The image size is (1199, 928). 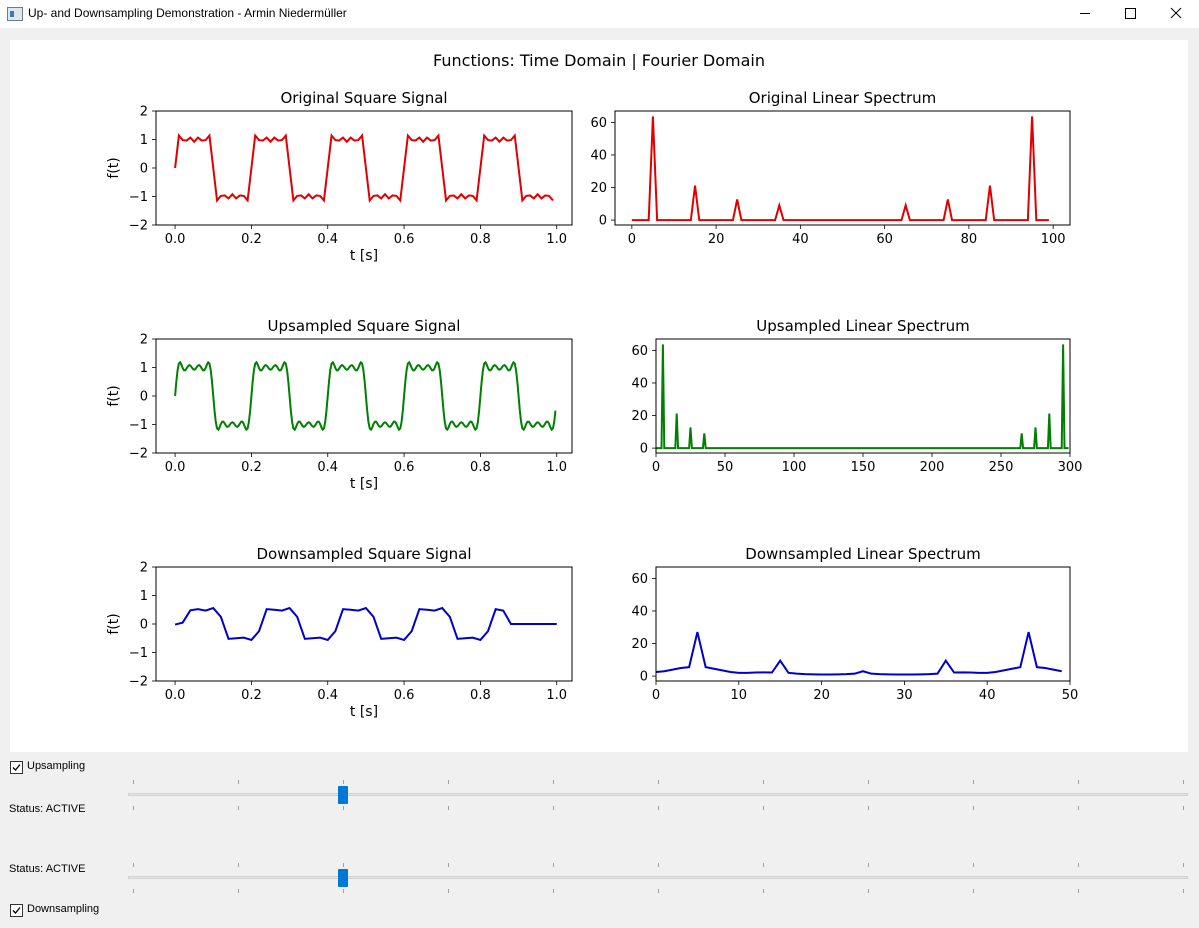 I want to click on close-icon, so click(x=1176, y=13).